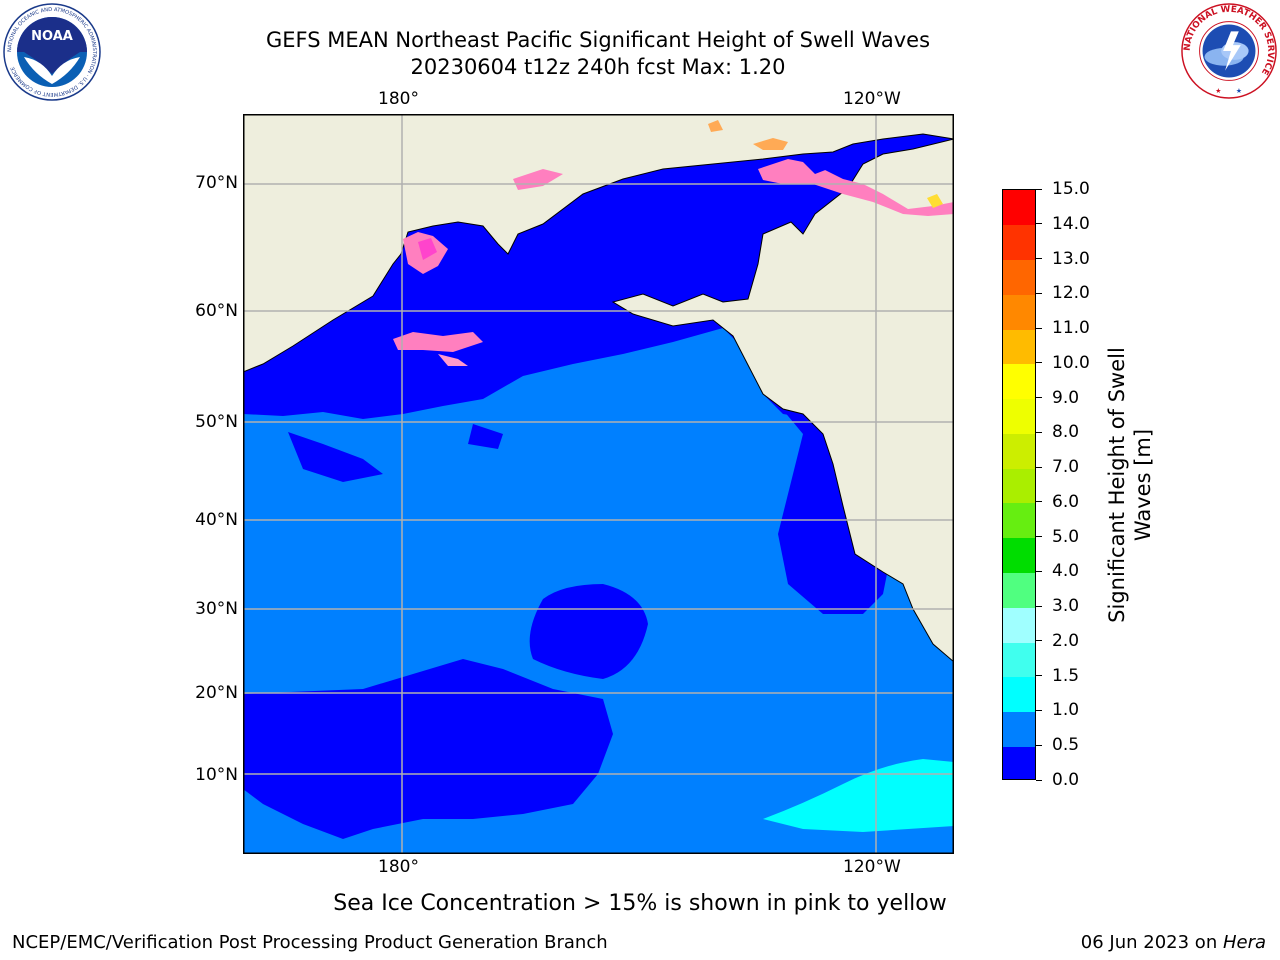 The height and width of the screenshot is (960, 1280). Describe the element at coordinates (1066, 397) in the screenshot. I see `colorbar-tick-label: 9.0` at that location.